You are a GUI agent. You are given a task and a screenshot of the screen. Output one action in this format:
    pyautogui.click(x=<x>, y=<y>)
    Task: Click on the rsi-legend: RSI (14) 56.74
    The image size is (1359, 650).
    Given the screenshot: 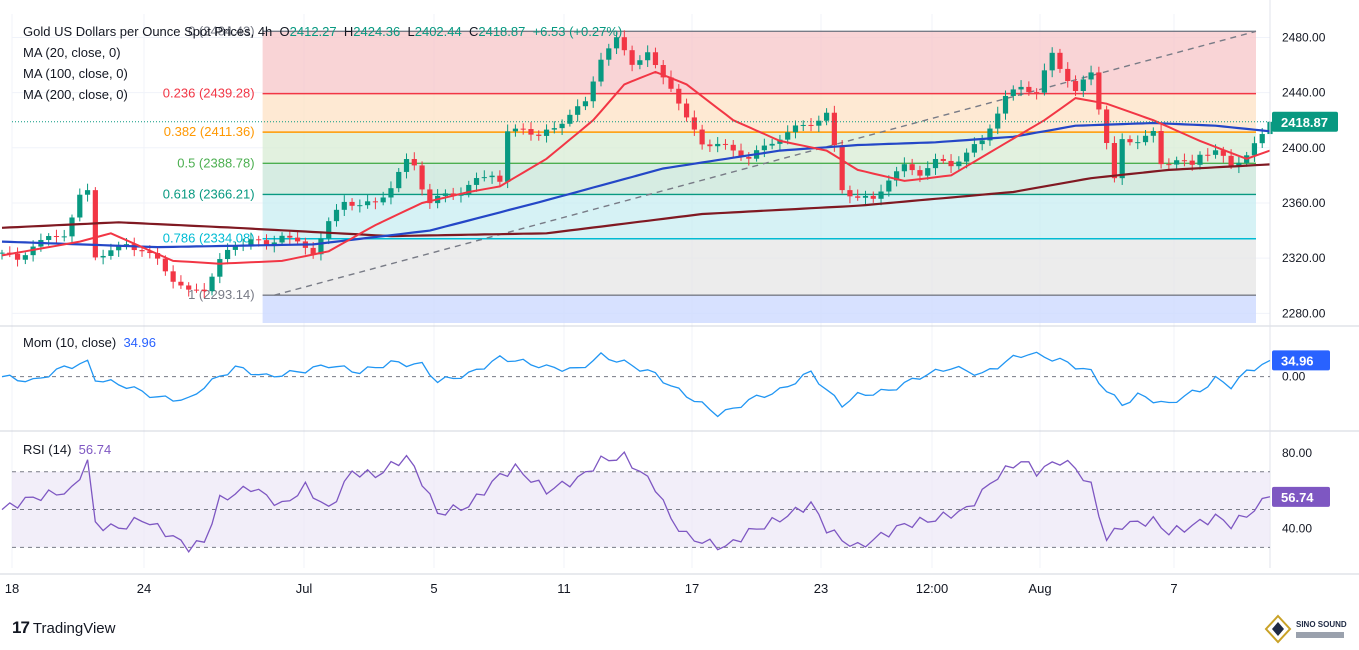 What is the action you would take?
    pyautogui.click(x=67, y=449)
    